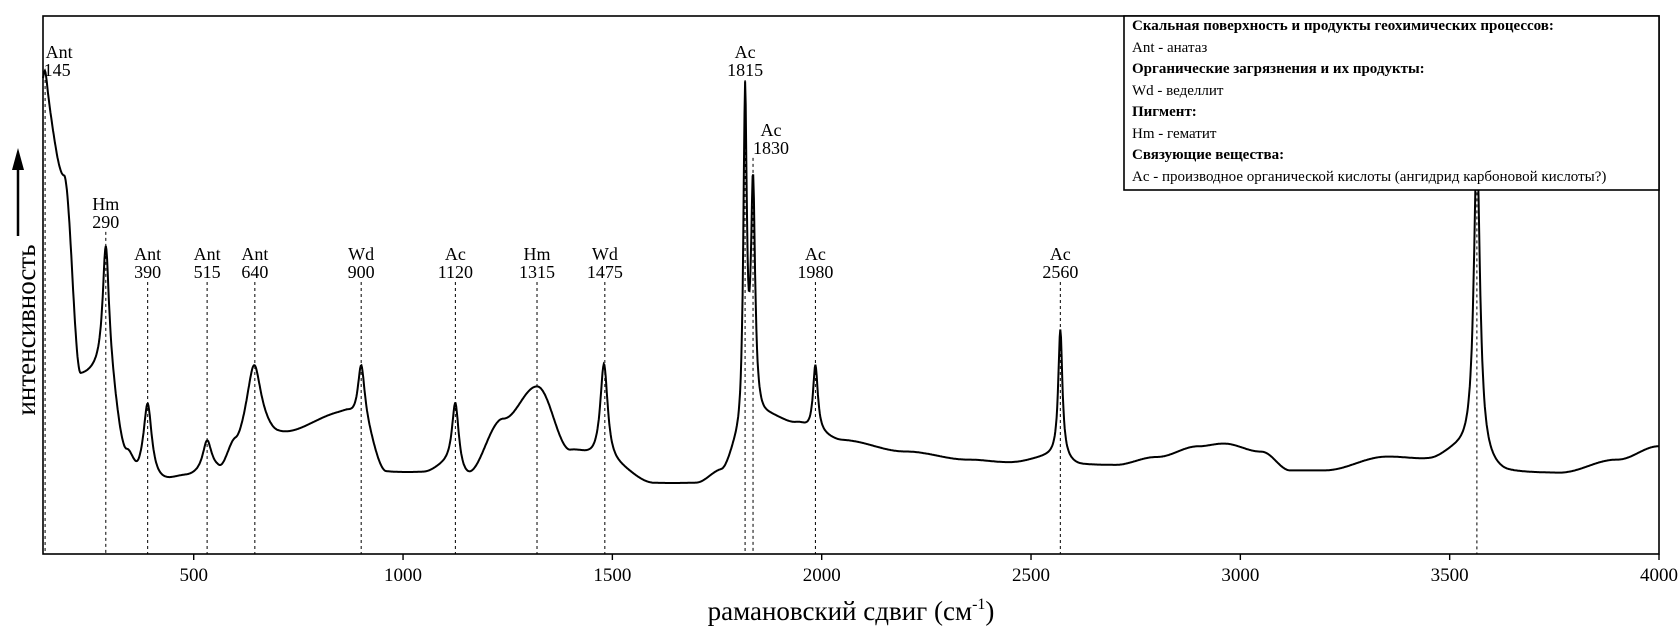  What do you see at coordinates (403, 575) in the screenshot?
I see `x-tick-label: 1000` at bounding box center [403, 575].